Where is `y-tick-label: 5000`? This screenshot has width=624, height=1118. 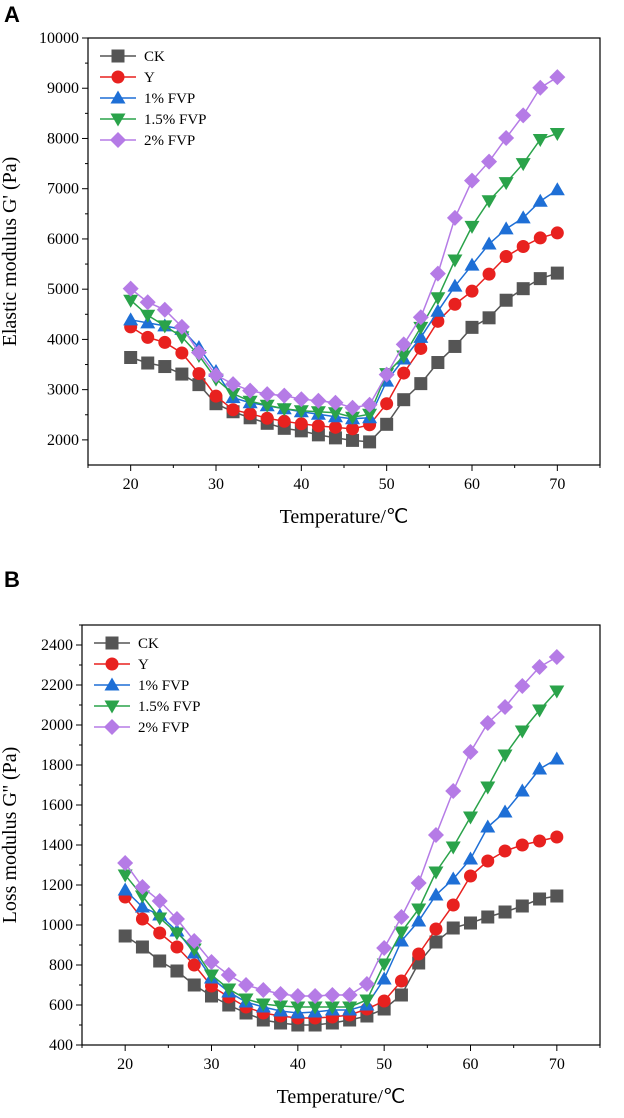 y-tick-label: 5000 is located at coordinates (63, 289).